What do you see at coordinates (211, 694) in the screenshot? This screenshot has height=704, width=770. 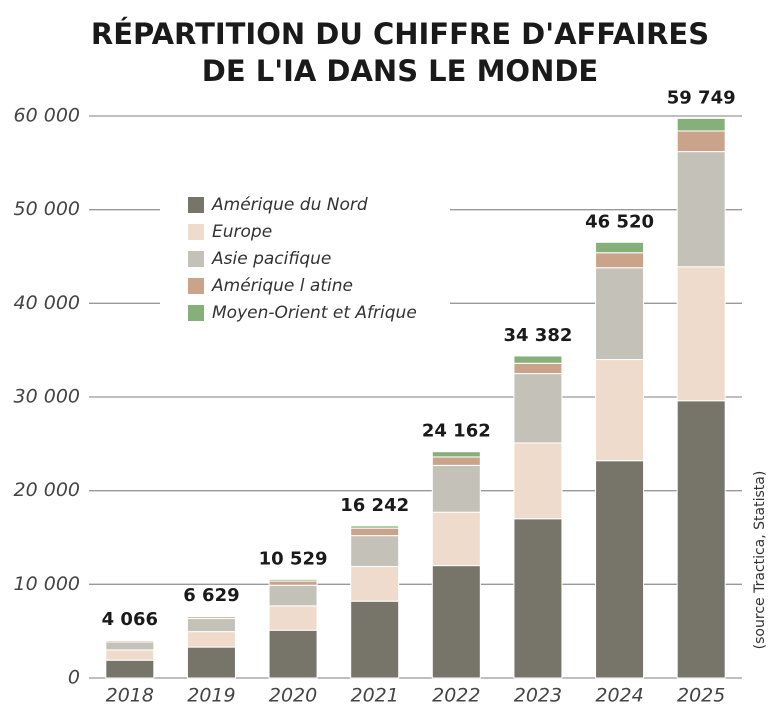 I see `x-tick-label: 2019` at bounding box center [211, 694].